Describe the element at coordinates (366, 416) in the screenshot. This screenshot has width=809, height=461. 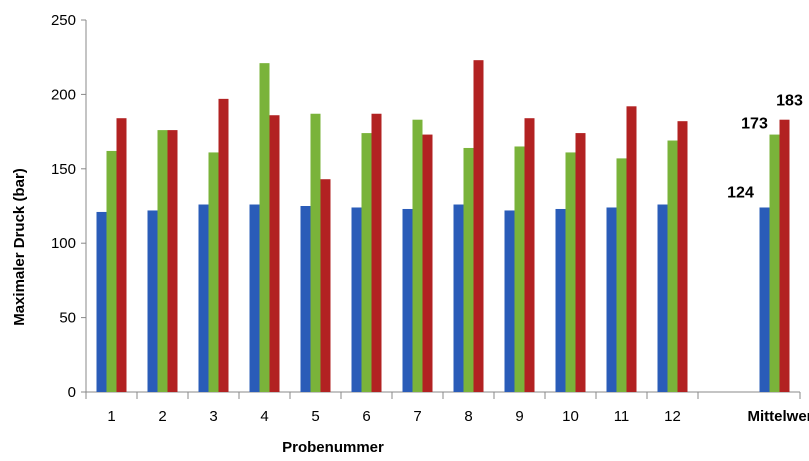
I see `x-tick-label: 6` at that location.